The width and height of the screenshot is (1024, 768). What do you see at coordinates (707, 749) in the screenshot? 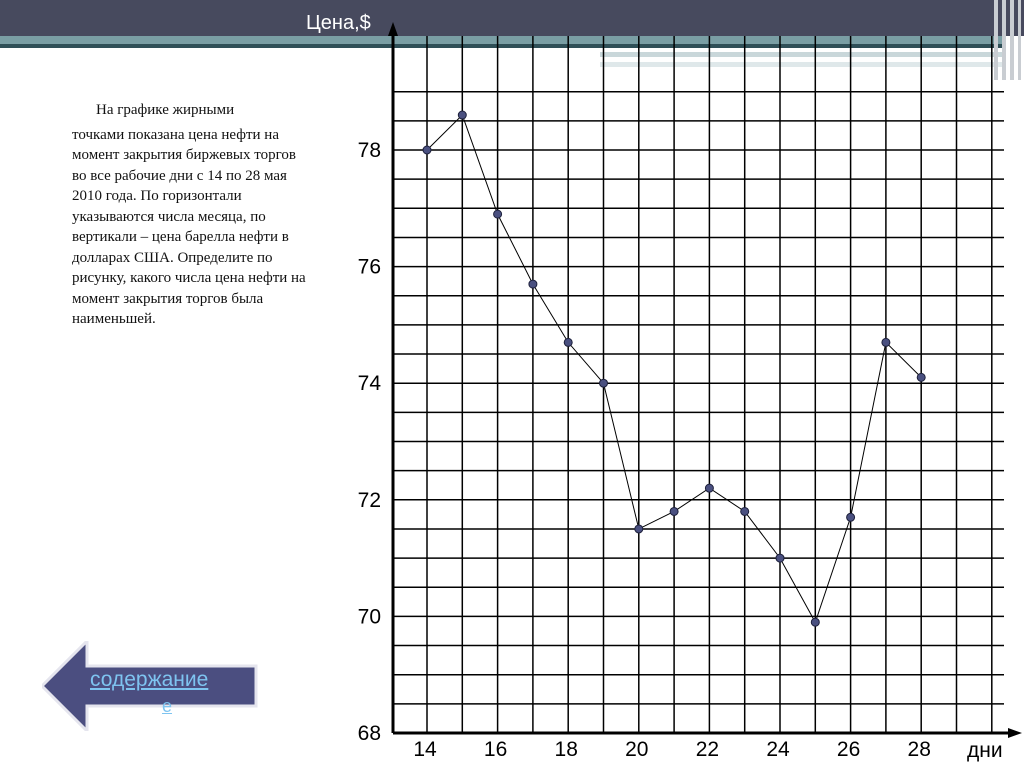
I see `x-tick-label: 22` at bounding box center [707, 749].